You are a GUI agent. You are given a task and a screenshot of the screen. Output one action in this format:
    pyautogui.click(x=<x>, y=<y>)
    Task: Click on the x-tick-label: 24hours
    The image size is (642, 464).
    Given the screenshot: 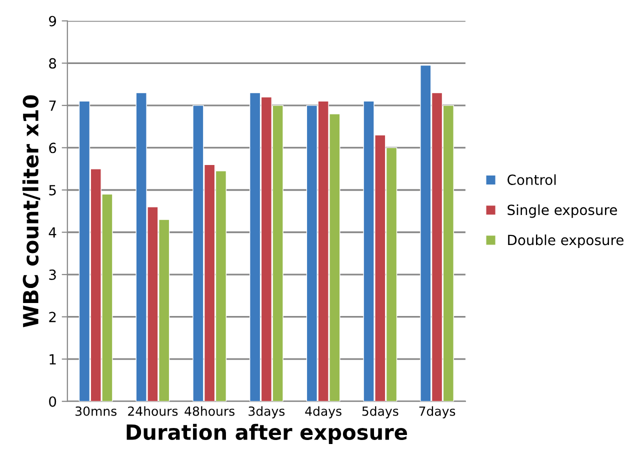 What is the action you would take?
    pyautogui.click(x=153, y=411)
    